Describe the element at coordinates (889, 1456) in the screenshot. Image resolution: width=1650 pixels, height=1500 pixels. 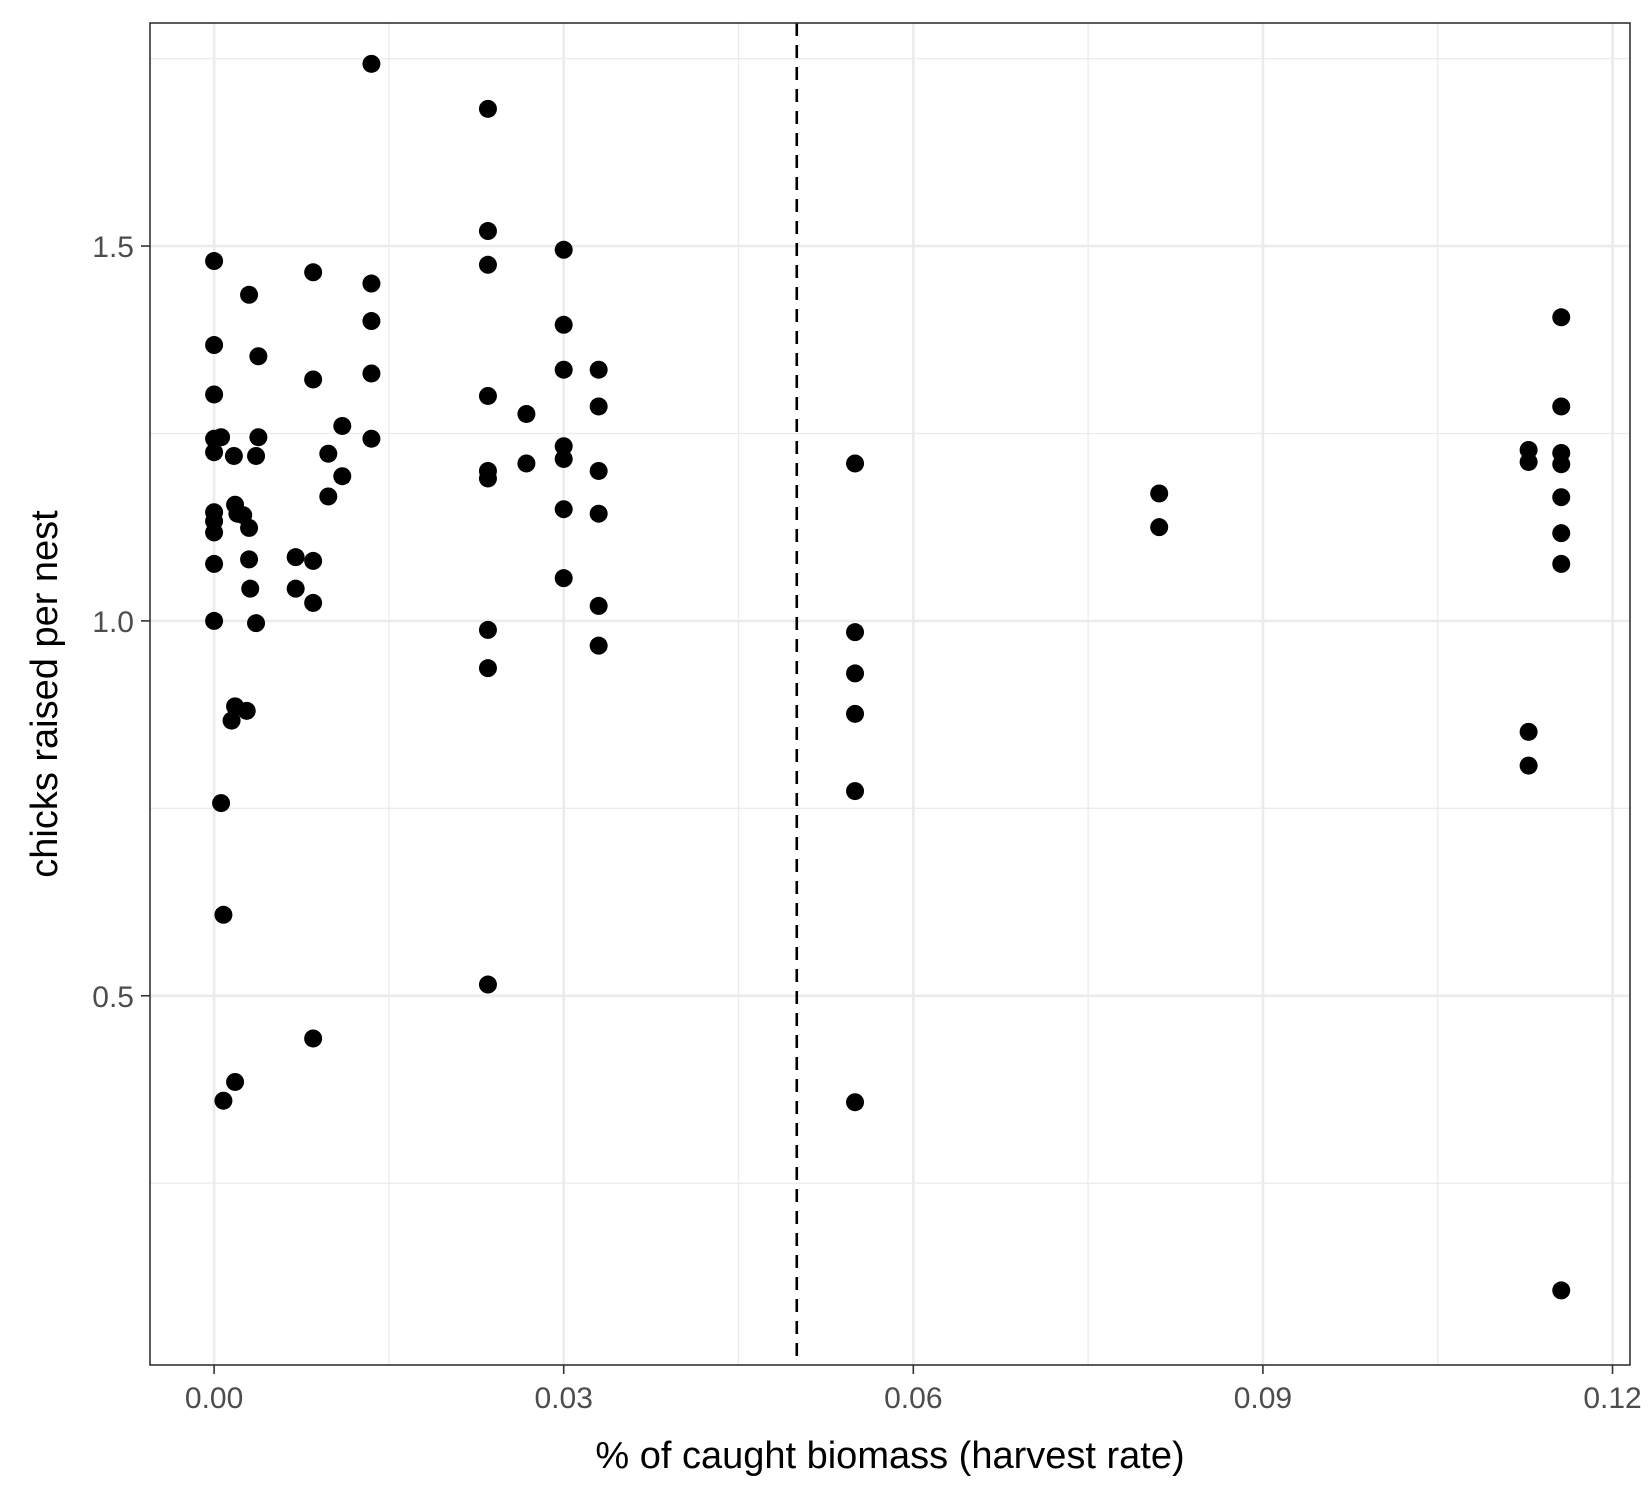
I see `x-axis-title: % of caught biomass (harvest rate)` at that location.